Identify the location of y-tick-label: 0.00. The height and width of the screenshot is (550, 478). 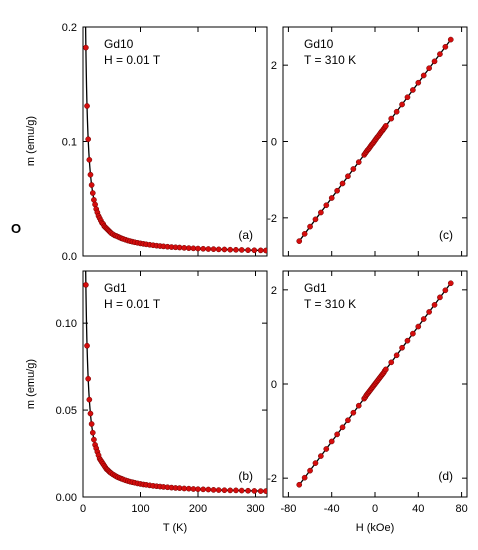
(66, 498).